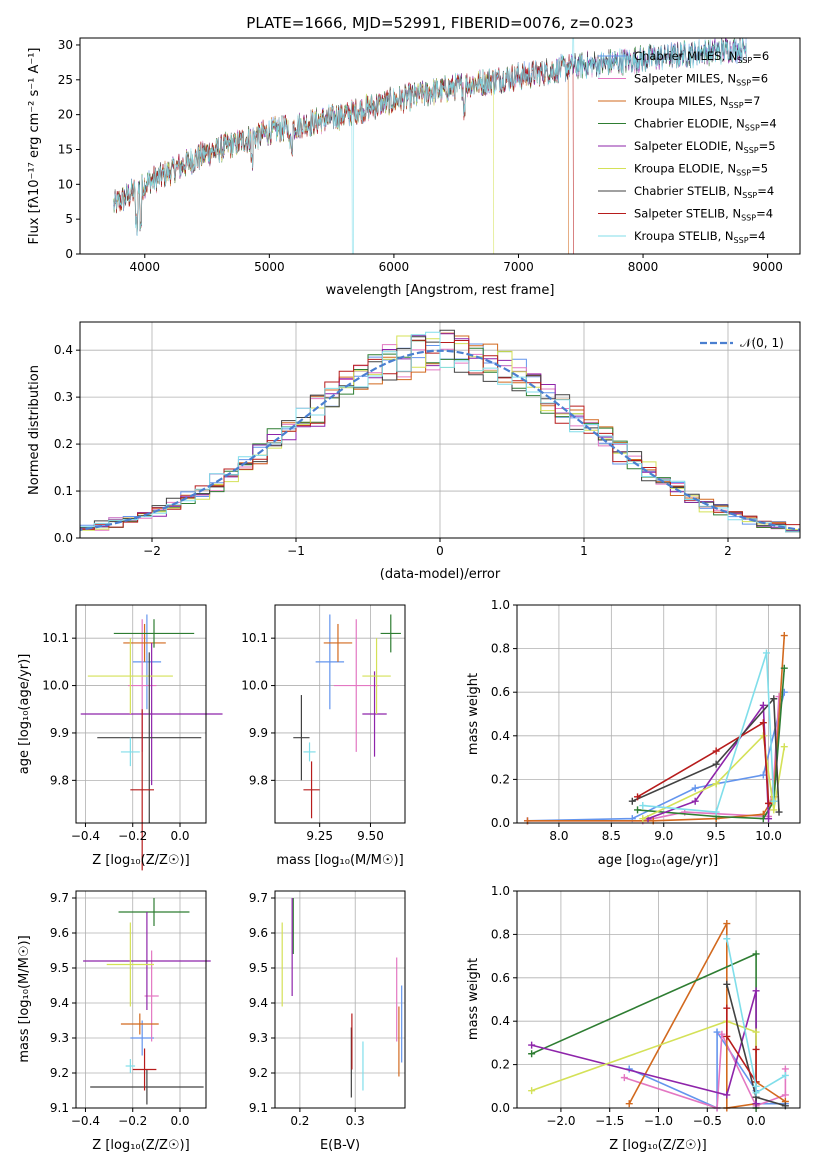  I want to click on weight-vs-metallicity-plot-area, so click(656, 1001).